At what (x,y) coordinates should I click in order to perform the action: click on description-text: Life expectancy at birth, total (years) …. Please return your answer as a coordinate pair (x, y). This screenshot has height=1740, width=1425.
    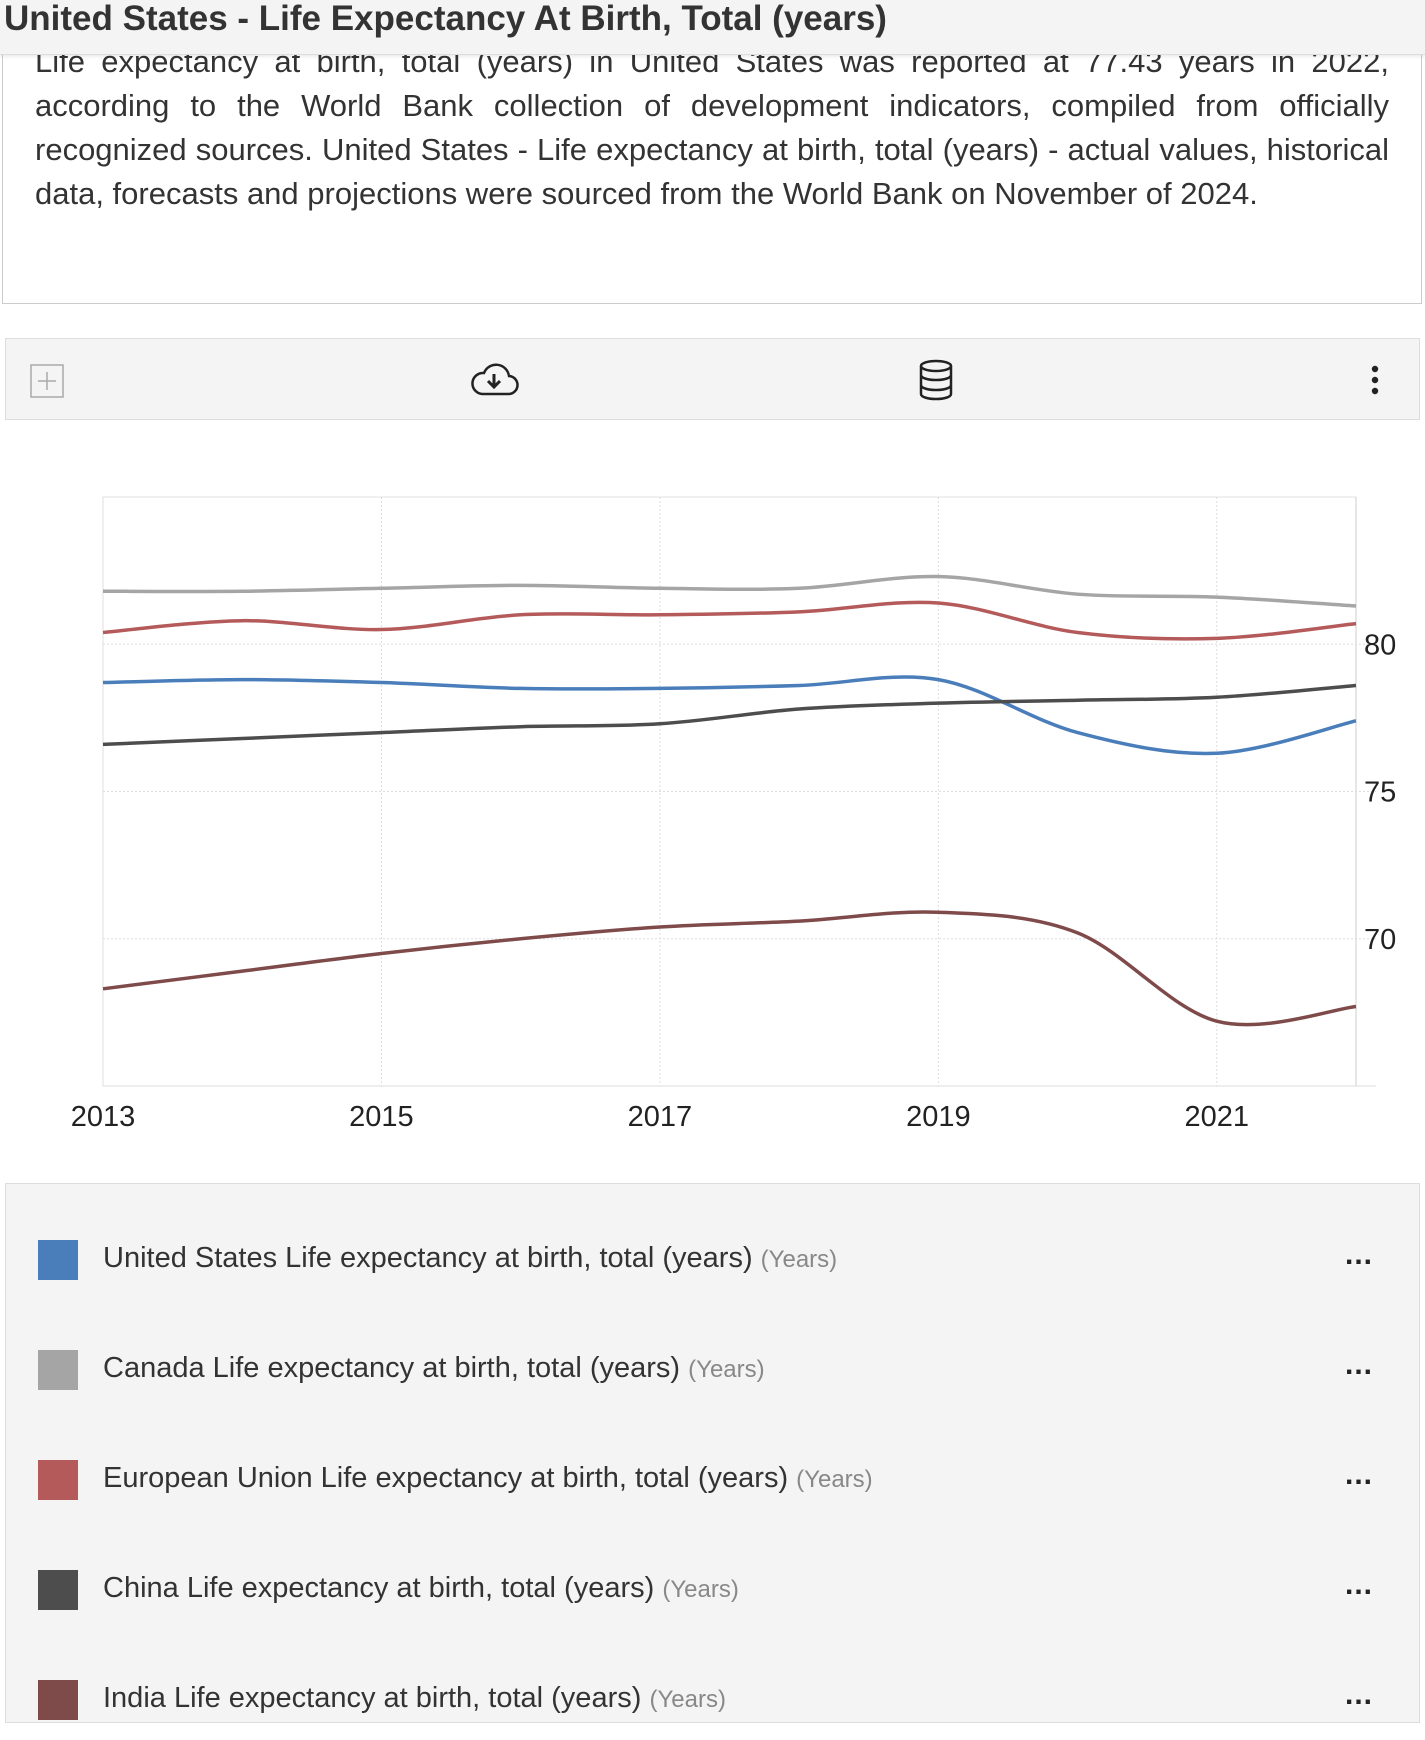
    Looking at the image, I should click on (712, 127).